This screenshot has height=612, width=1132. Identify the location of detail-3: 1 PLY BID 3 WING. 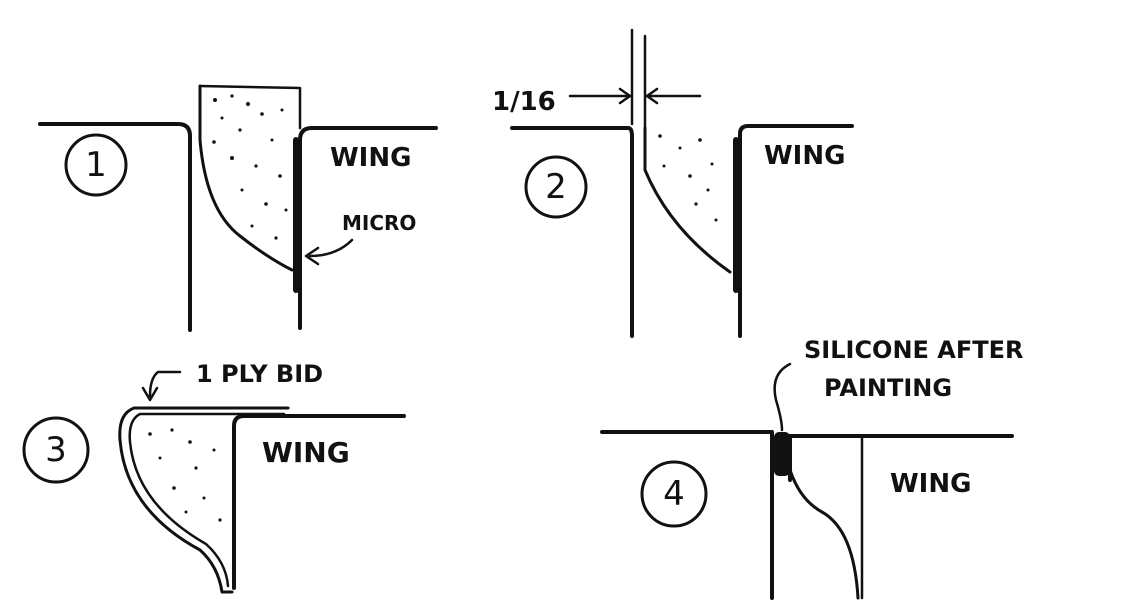
(214, 477).